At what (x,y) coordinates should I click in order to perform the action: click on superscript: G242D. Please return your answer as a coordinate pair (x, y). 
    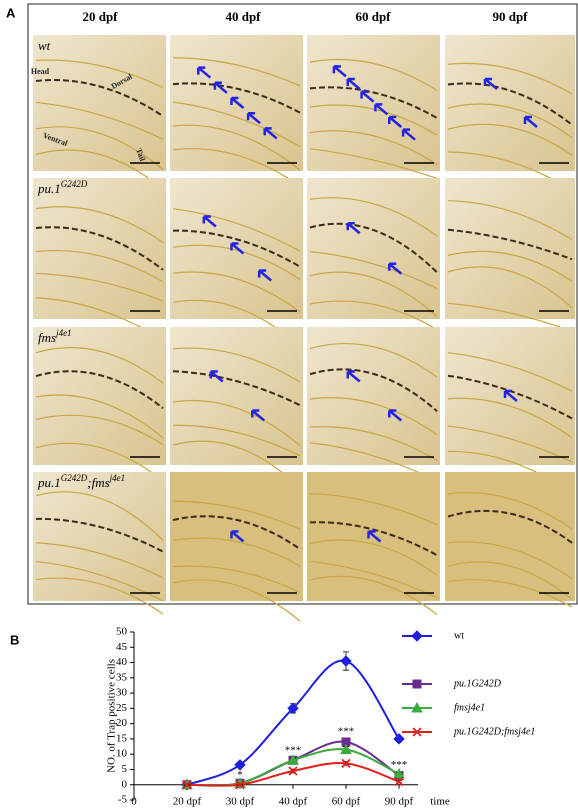
    Looking at the image, I should click on (74, 478).